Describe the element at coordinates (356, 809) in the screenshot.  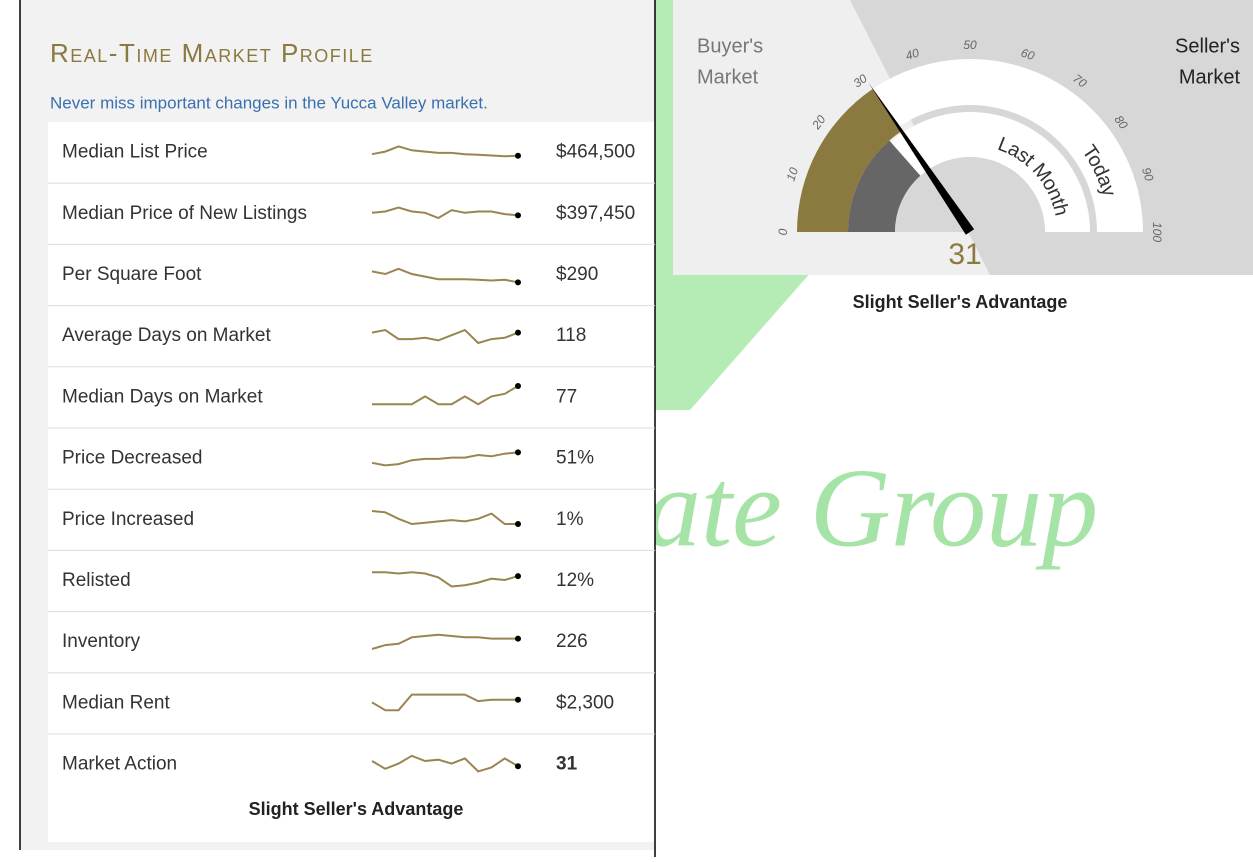
I see `profile-footer: Slight Seller's Advantage` at that location.